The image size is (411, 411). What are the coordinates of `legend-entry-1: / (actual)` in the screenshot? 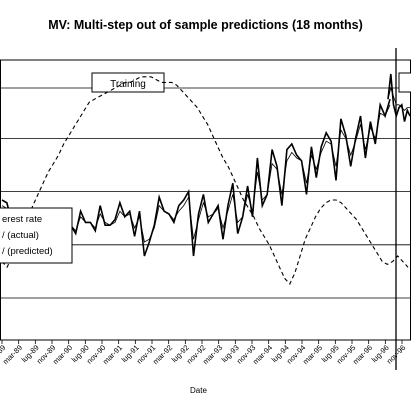 It's located at (20, 235).